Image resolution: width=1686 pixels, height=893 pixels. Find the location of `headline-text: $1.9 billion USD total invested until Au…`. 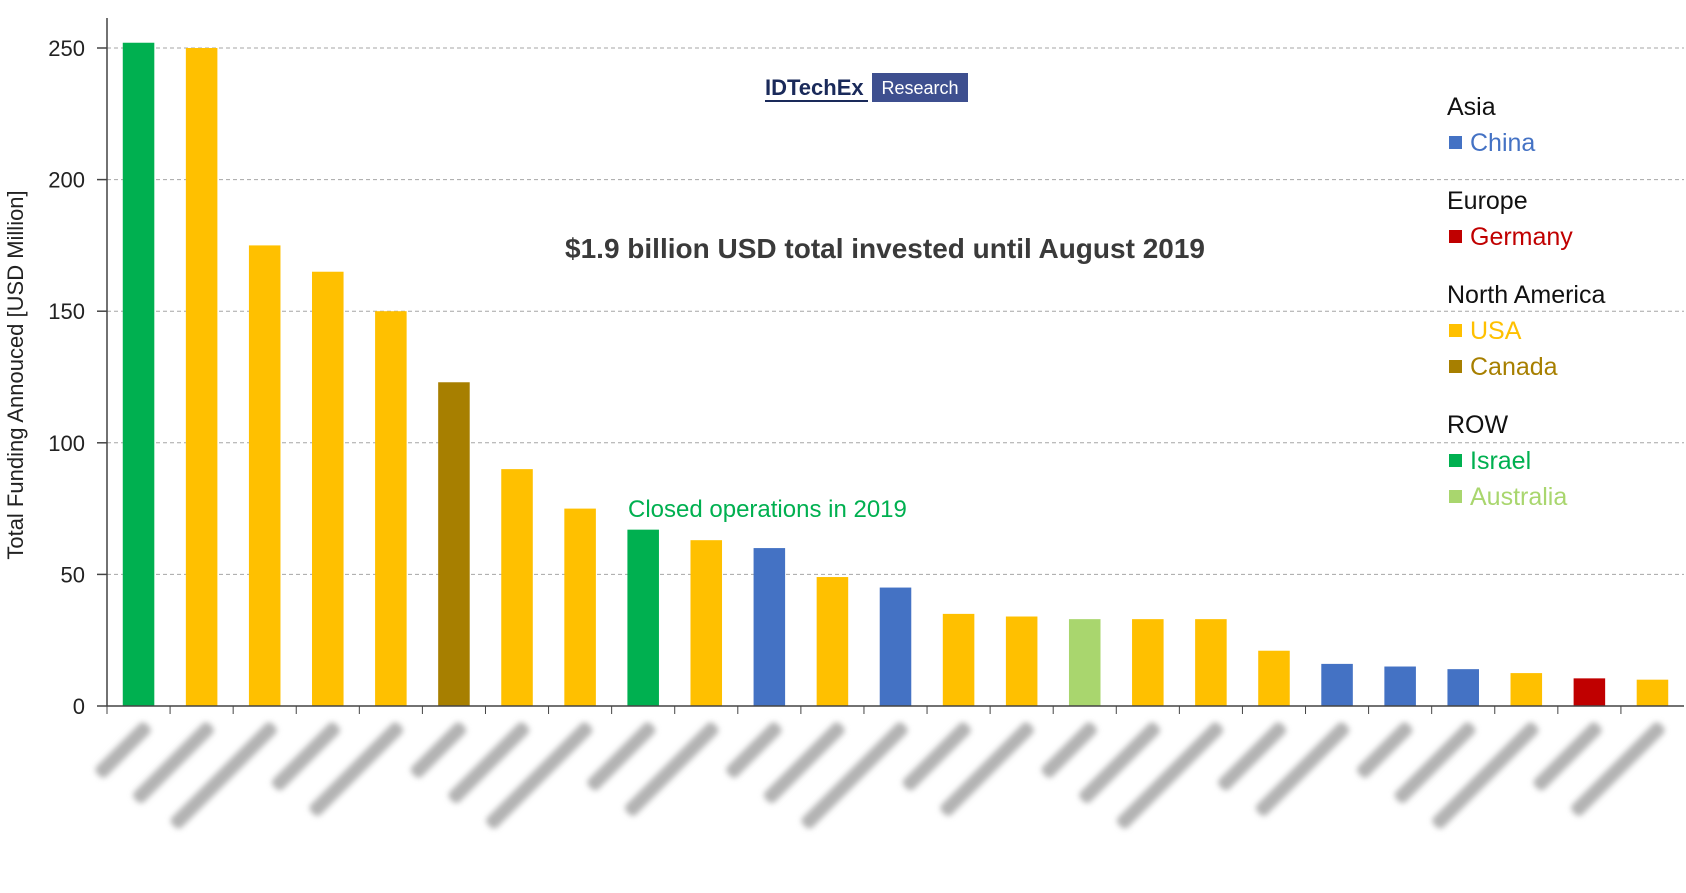

headline-text: $1.9 billion USD total invested until Au… is located at coordinates (885, 248).